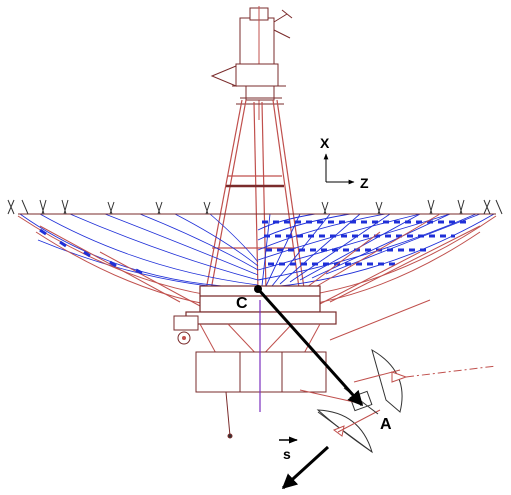 The width and height of the screenshot is (511, 495). What do you see at coordinates (91, 251) in the screenshot?
I see `rim-panels-left` at bounding box center [91, 251].